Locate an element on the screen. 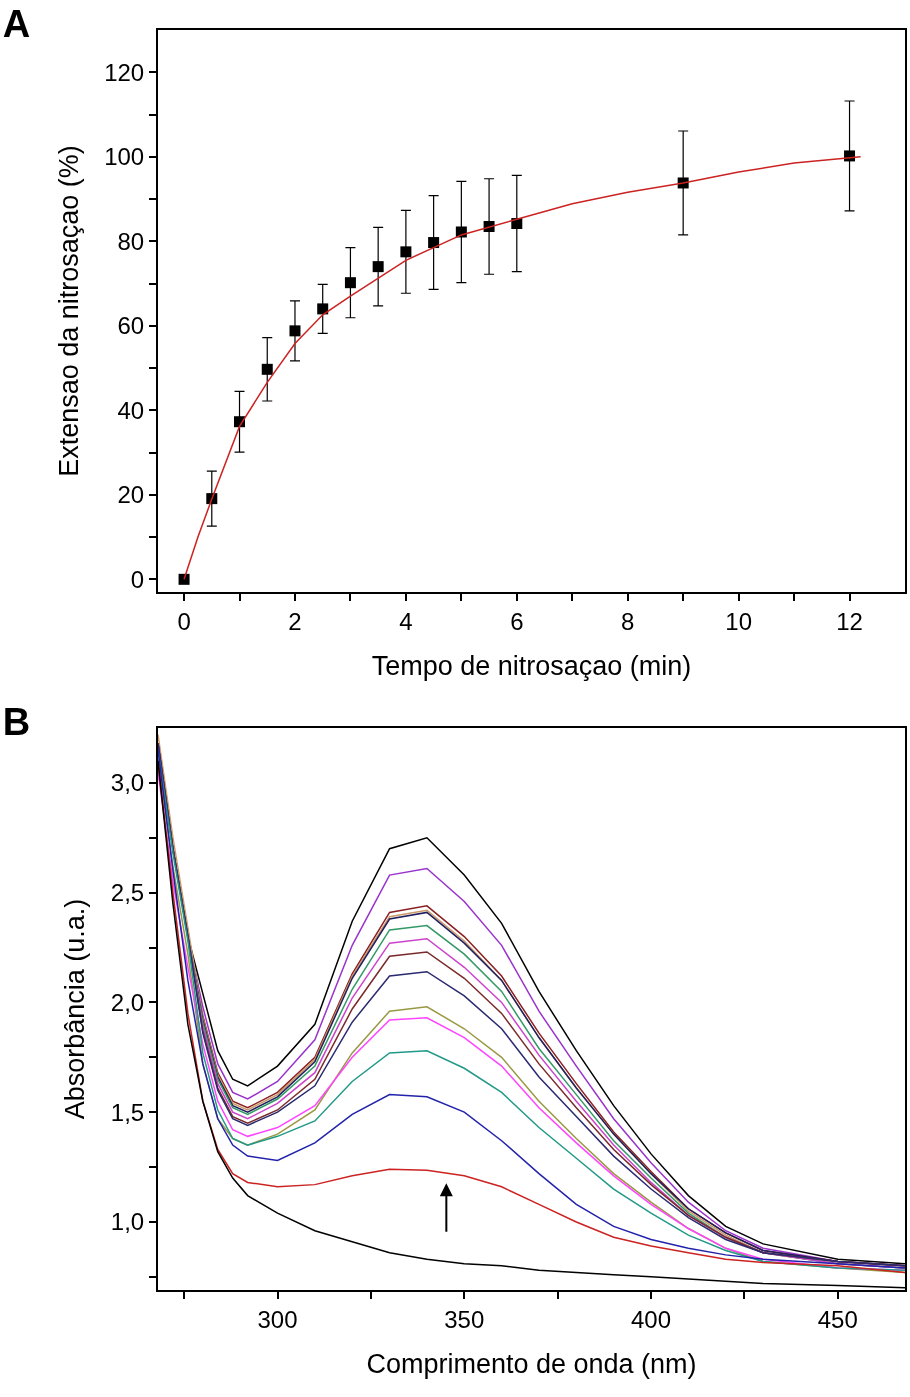 Image resolution: width=910 pixels, height=1397 pixels. x-tick-label: 2 is located at coordinates (295, 621).